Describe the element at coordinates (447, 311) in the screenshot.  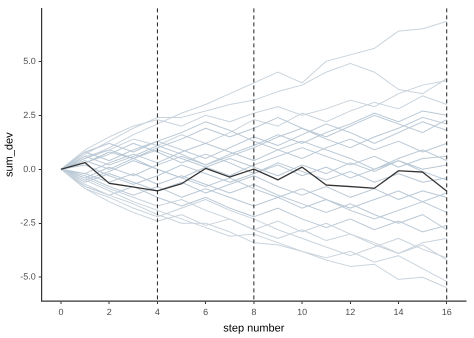
I see `x-tick-label: 16` at that location.